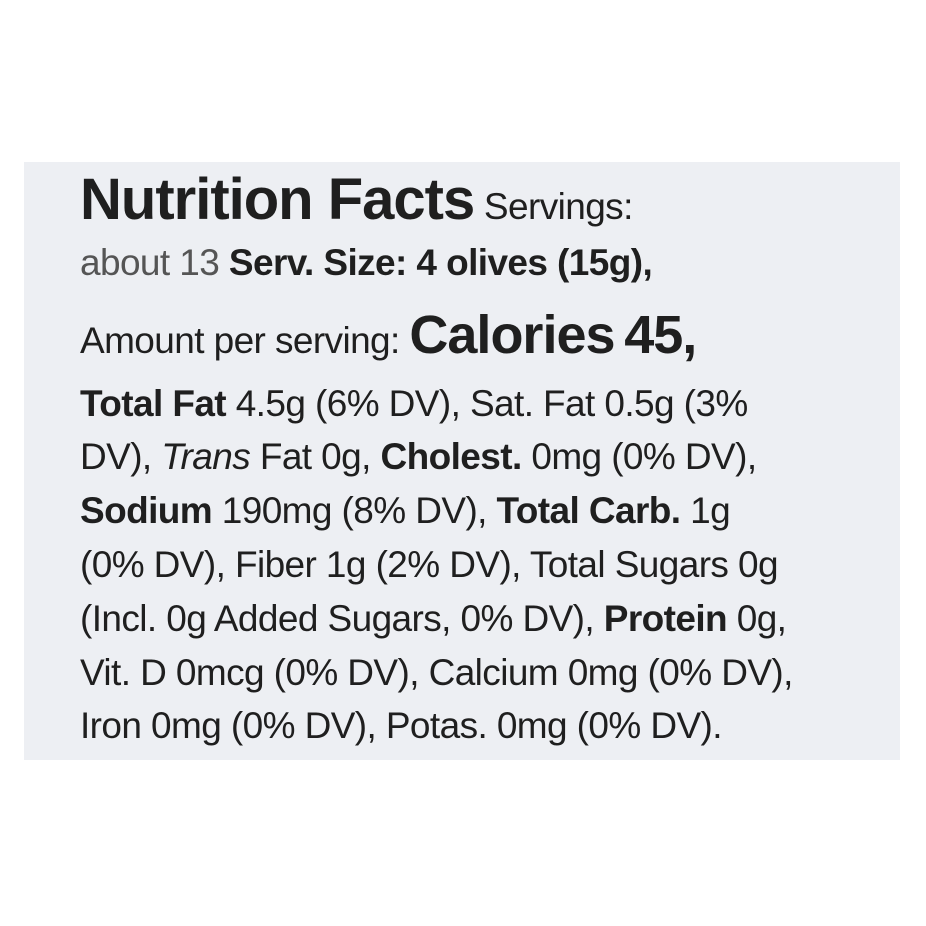 The image size is (926, 926). Describe the element at coordinates (761, 618) in the screenshot. I see `protein-value: 0g,` at that location.